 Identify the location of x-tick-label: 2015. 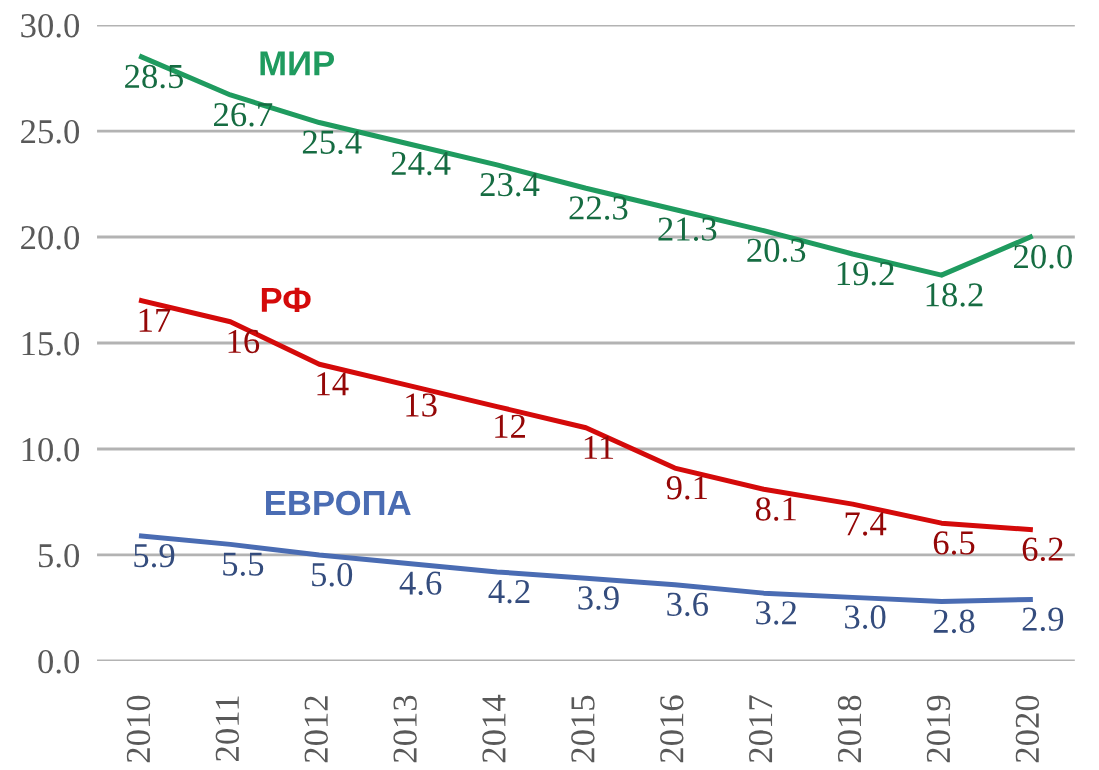
(583, 729).